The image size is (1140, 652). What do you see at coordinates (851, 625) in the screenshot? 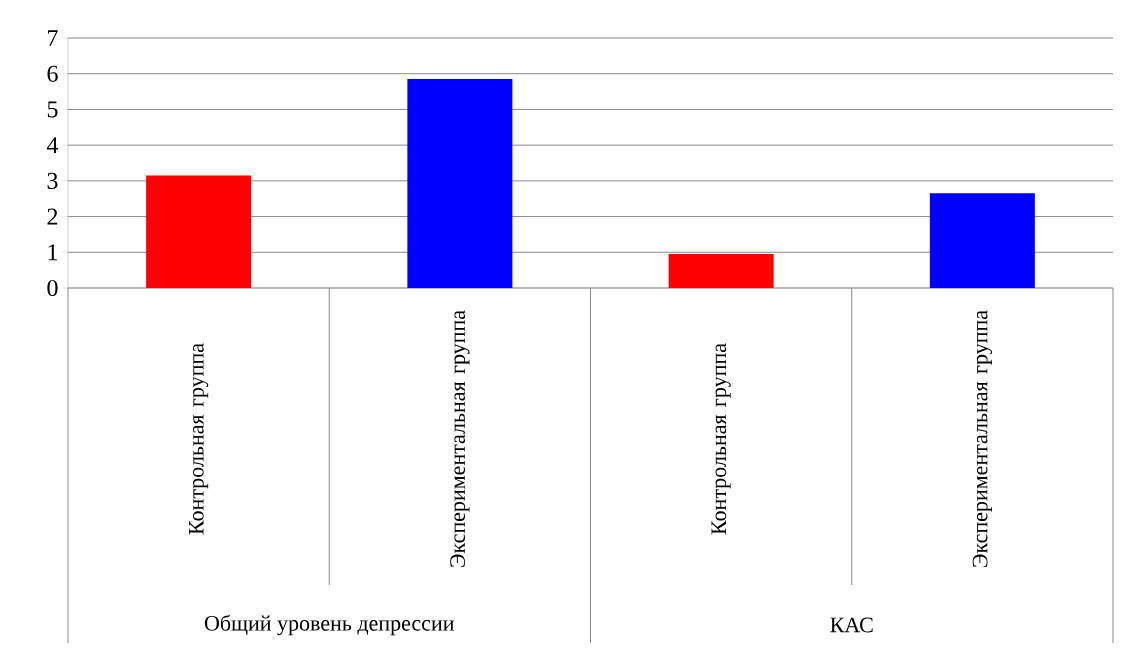
I see `text: КАС` at bounding box center [851, 625].